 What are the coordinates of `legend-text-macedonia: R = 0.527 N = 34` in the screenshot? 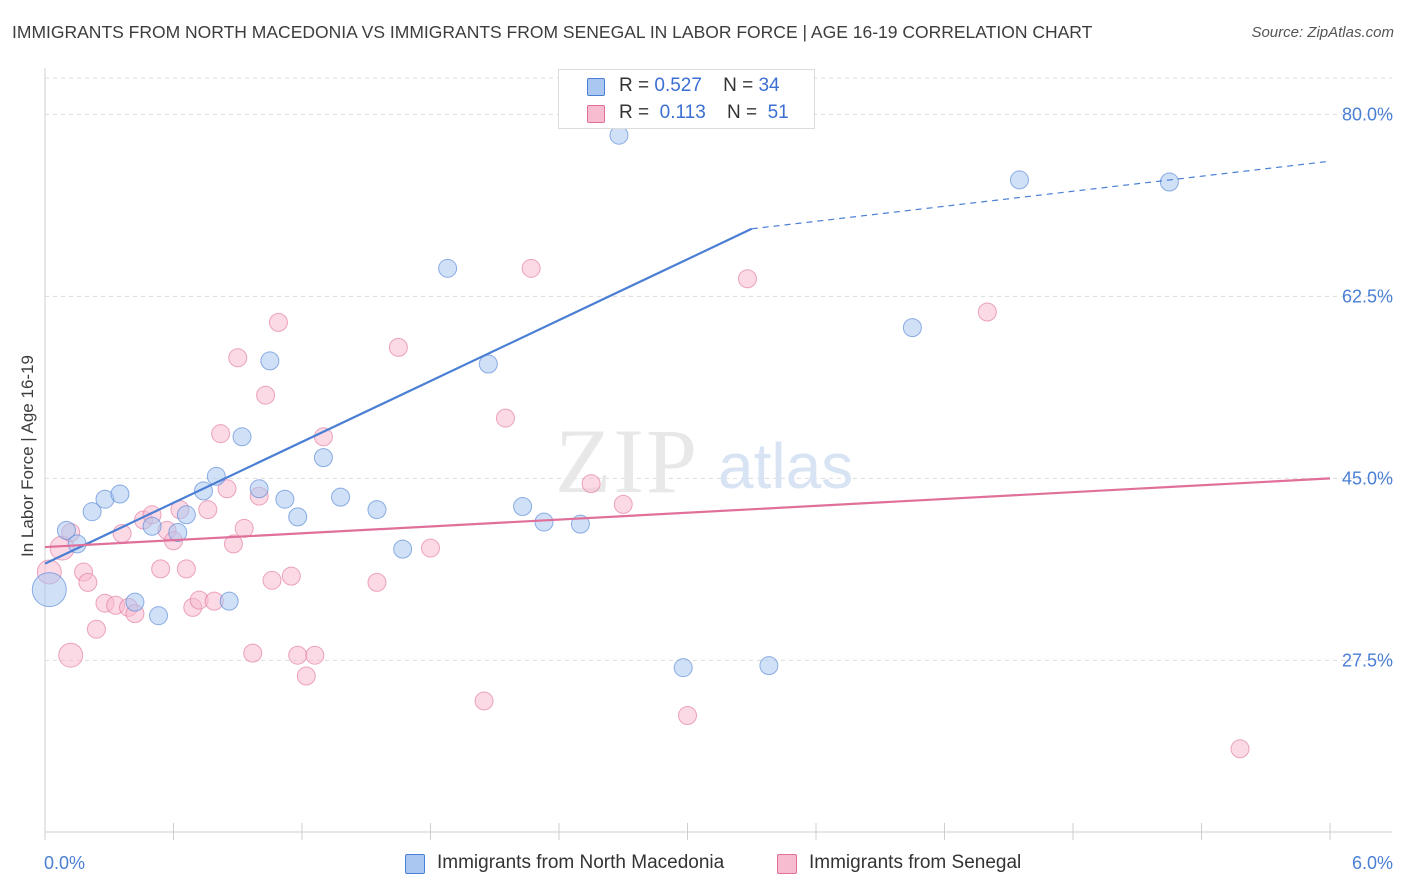 It's located at (699, 86).